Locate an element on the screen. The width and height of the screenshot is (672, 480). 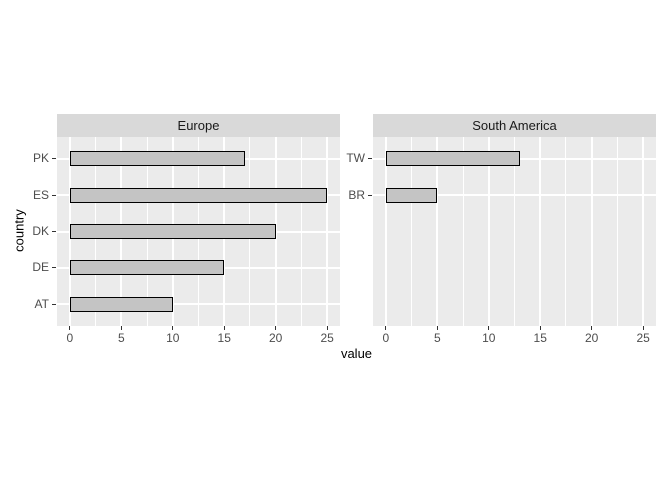
x-axis-title: value is located at coordinates (356, 353).